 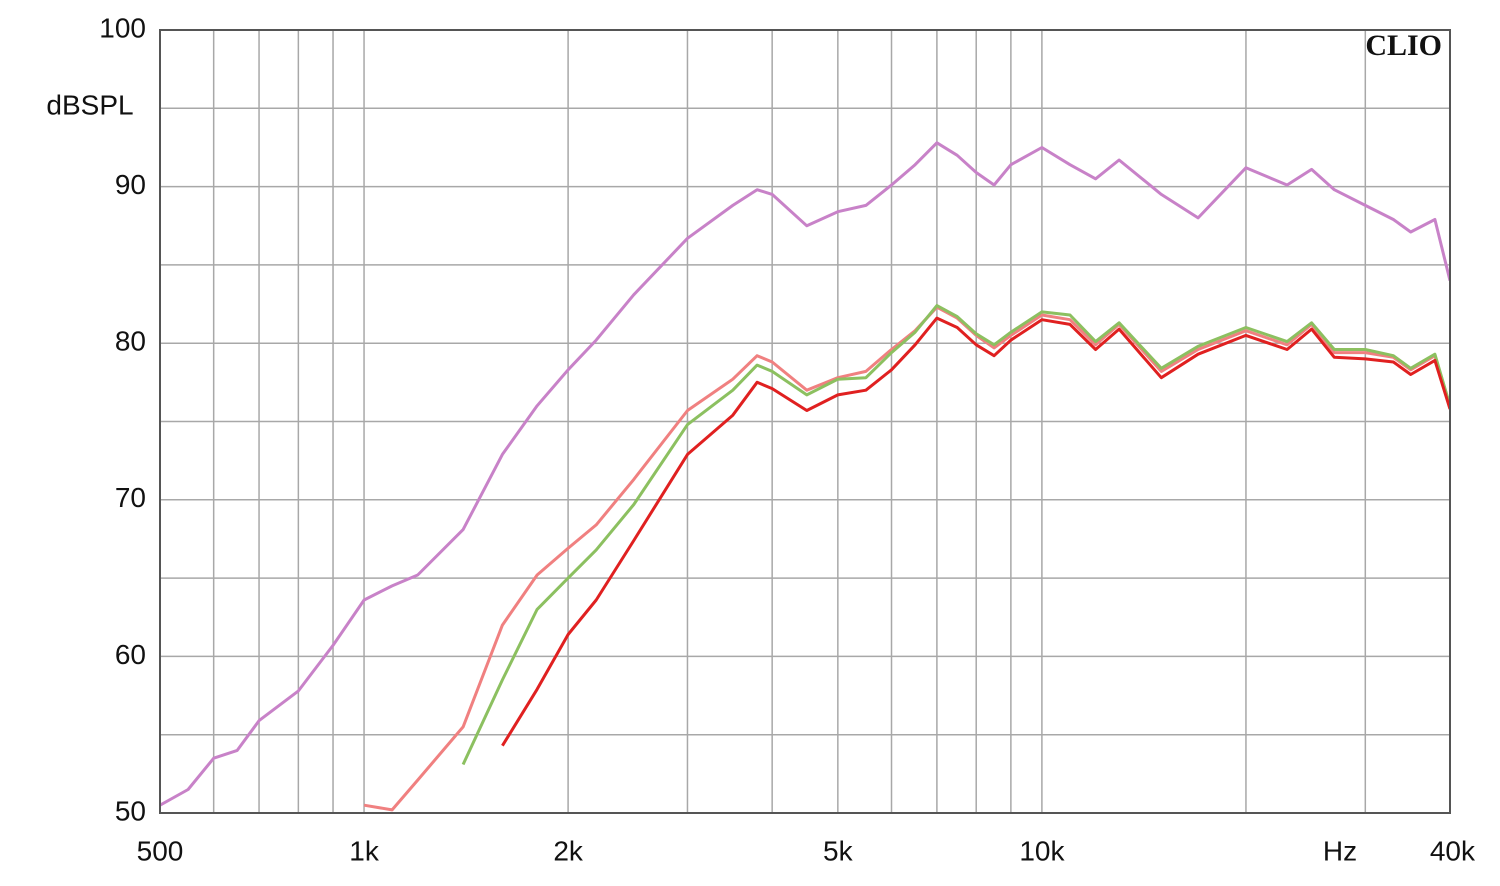 I want to click on x-tick-label: 10k, so click(x=1042, y=850).